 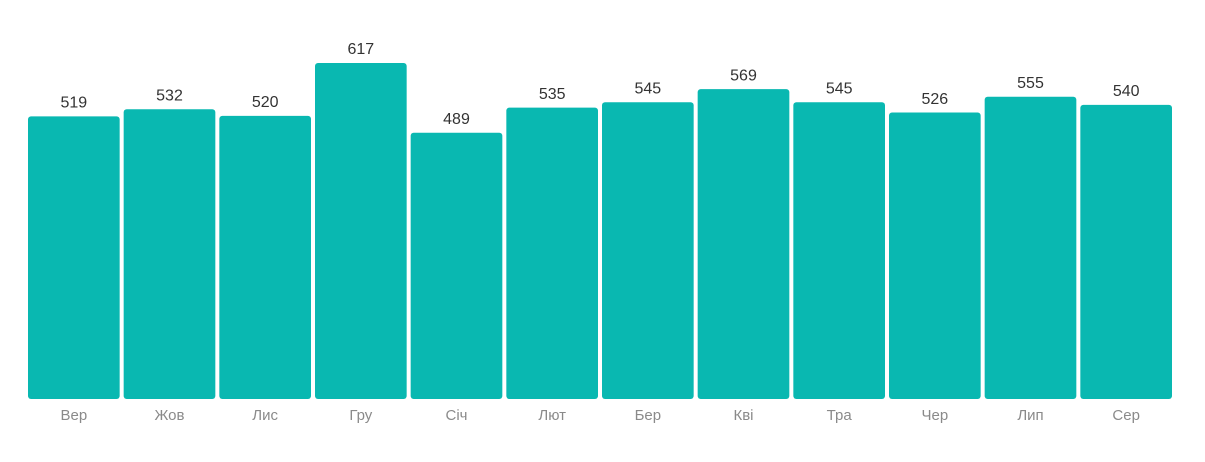 I want to click on value-label: 540, so click(x=1126, y=91).